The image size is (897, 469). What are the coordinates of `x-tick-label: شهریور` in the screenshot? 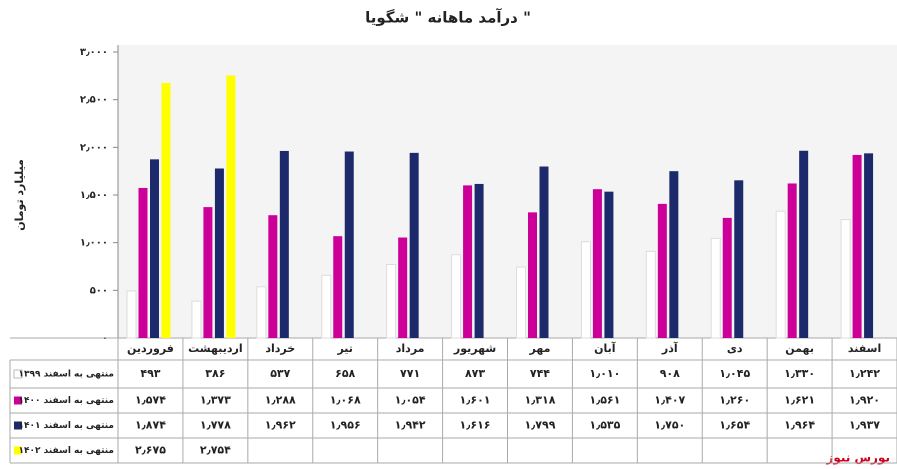 It's located at (474, 348).